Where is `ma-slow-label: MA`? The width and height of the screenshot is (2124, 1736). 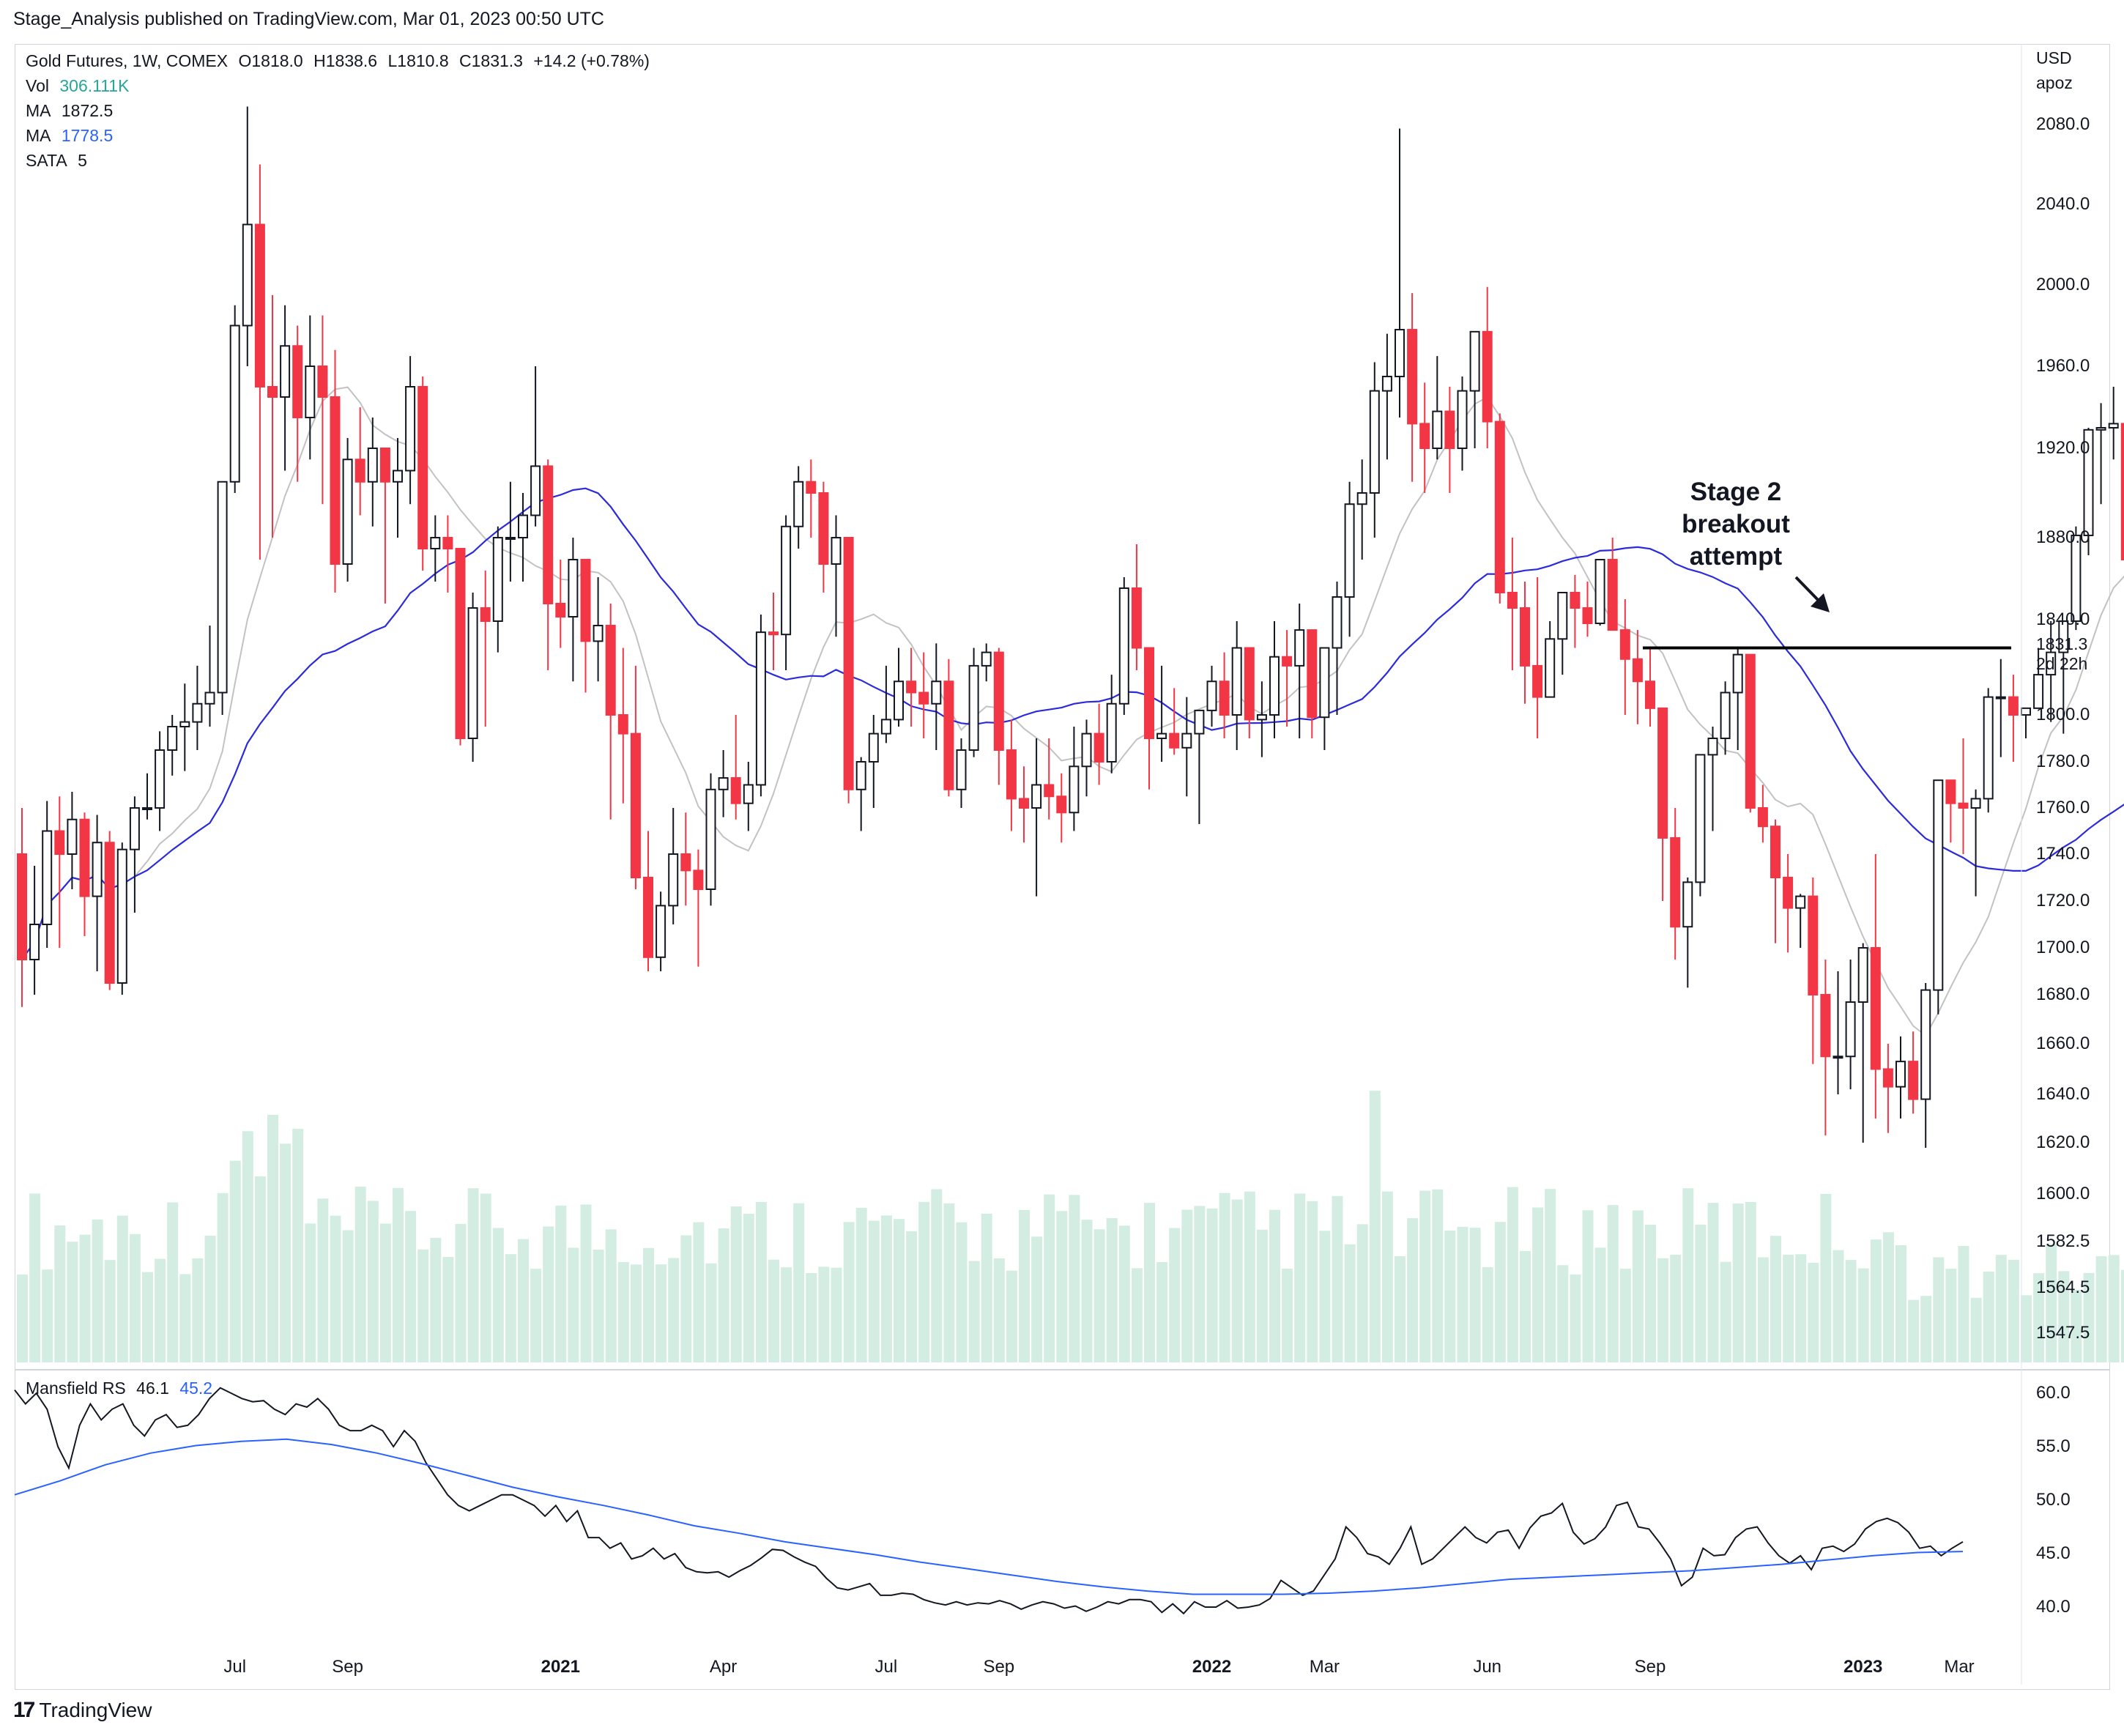 ma-slow-label: MA is located at coordinates (38, 135).